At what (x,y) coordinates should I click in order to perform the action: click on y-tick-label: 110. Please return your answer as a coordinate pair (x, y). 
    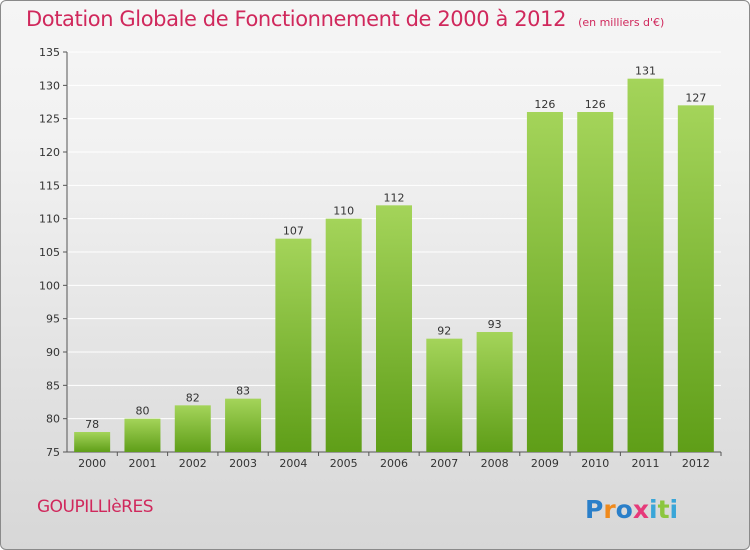
    Looking at the image, I should click on (49, 219).